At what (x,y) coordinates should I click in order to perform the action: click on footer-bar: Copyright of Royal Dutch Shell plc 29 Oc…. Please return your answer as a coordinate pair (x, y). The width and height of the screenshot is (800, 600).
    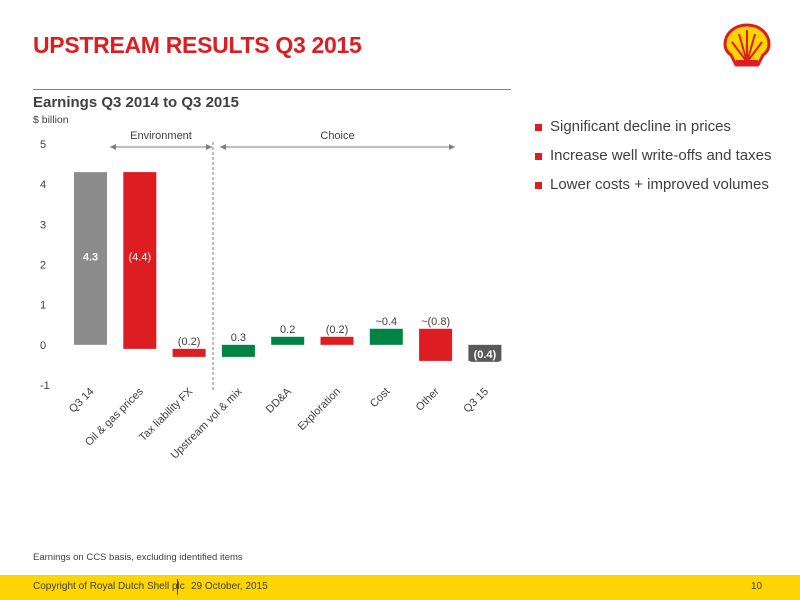
    Looking at the image, I should click on (400, 587).